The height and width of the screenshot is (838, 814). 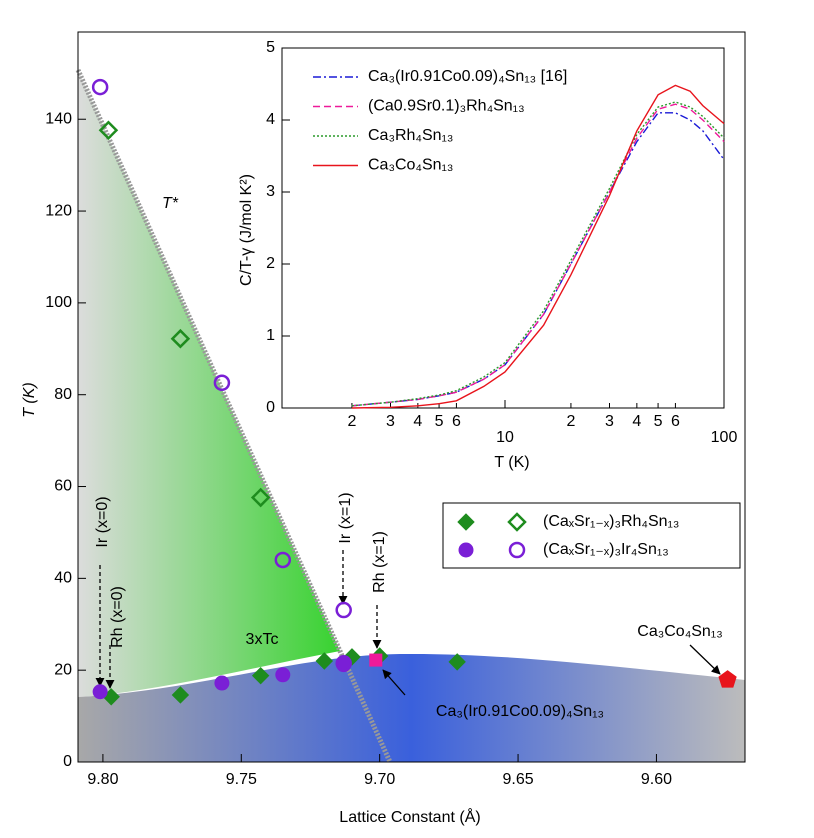 What do you see at coordinates (411, 707) in the screenshot?
I see `blue-region` at bounding box center [411, 707].